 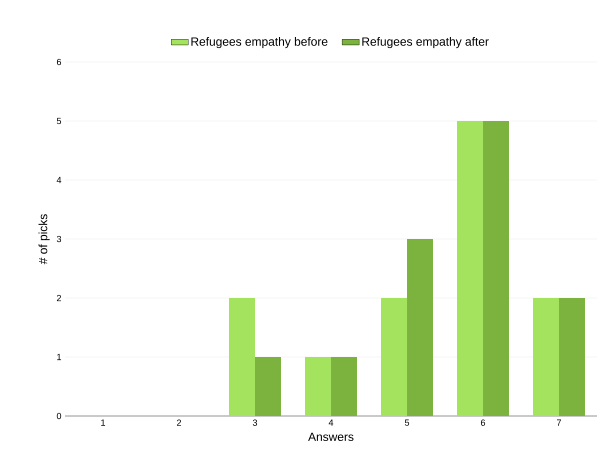 I want to click on legend-label: Refugees empathy before, so click(x=259, y=42).